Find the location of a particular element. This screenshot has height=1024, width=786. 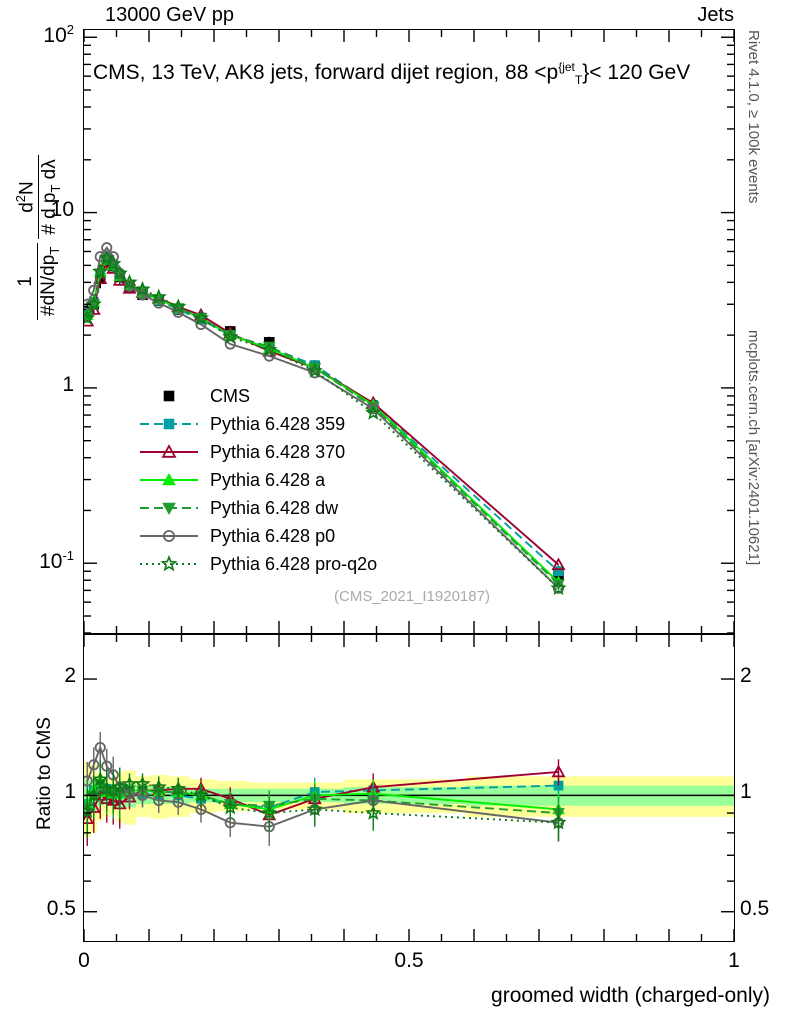

analysis-id-watermark: (CMS_2021_I1920187) is located at coordinates (412, 596).